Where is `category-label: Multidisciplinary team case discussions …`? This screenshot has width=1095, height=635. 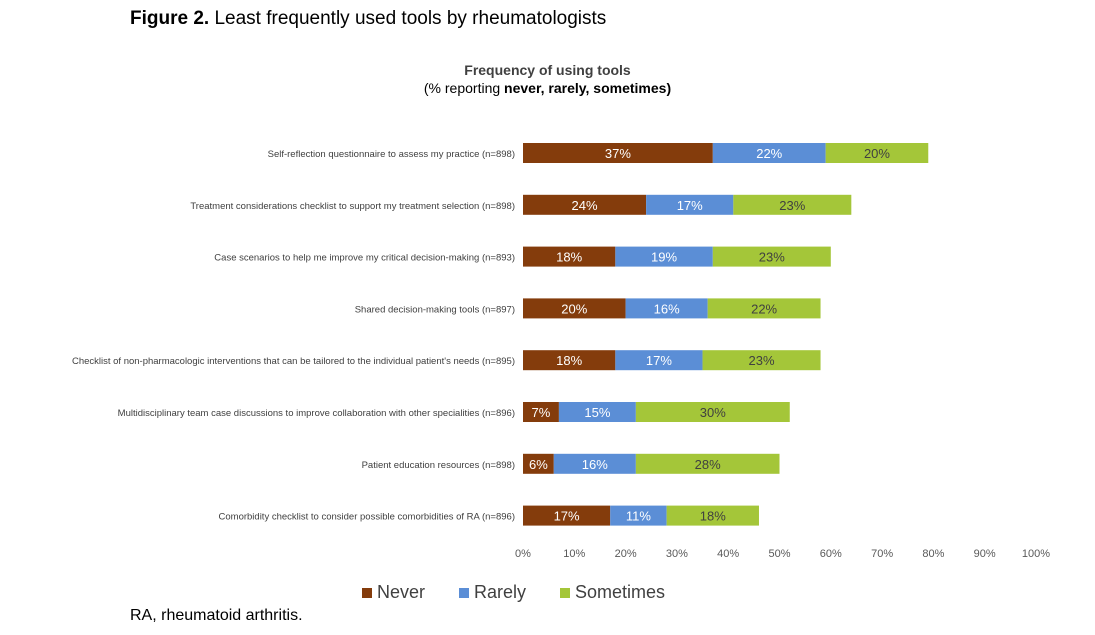
category-label: Multidisciplinary team case discussions … is located at coordinates (316, 413).